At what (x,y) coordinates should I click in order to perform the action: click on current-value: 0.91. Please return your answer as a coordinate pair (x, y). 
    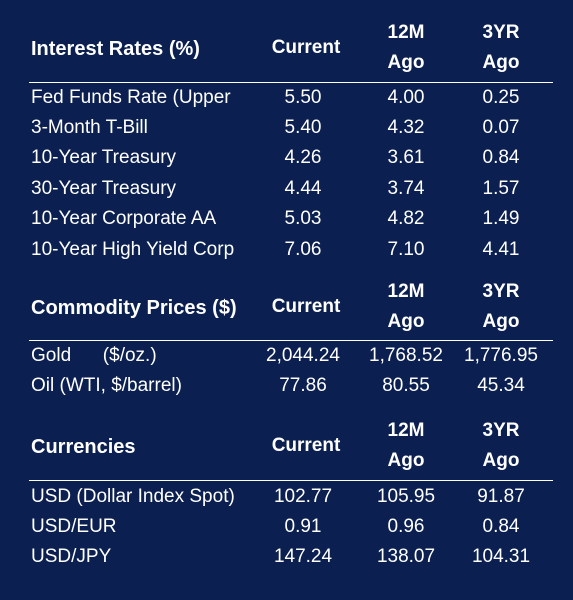
    Looking at the image, I should click on (303, 526).